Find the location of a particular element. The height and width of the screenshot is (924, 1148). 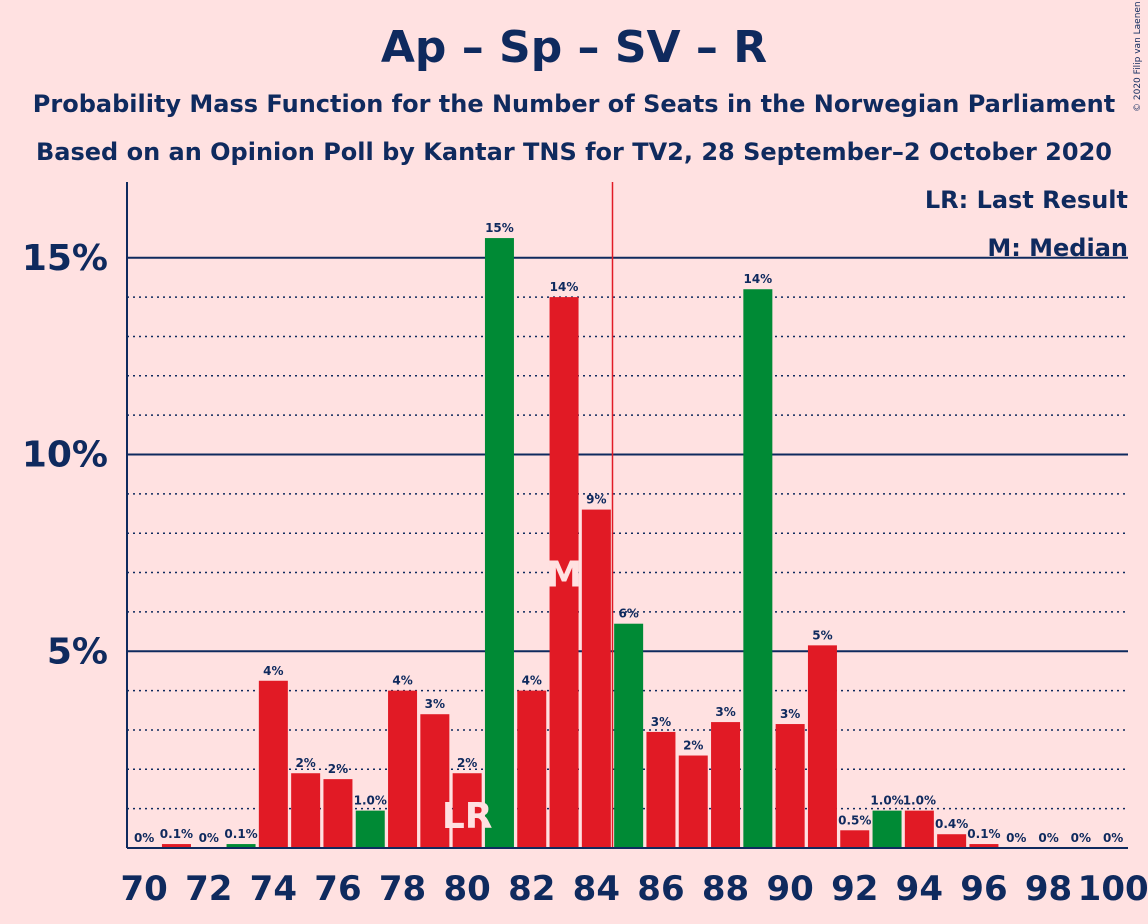

legend-last-result: LR: Last Result is located at coordinates (1026, 200).